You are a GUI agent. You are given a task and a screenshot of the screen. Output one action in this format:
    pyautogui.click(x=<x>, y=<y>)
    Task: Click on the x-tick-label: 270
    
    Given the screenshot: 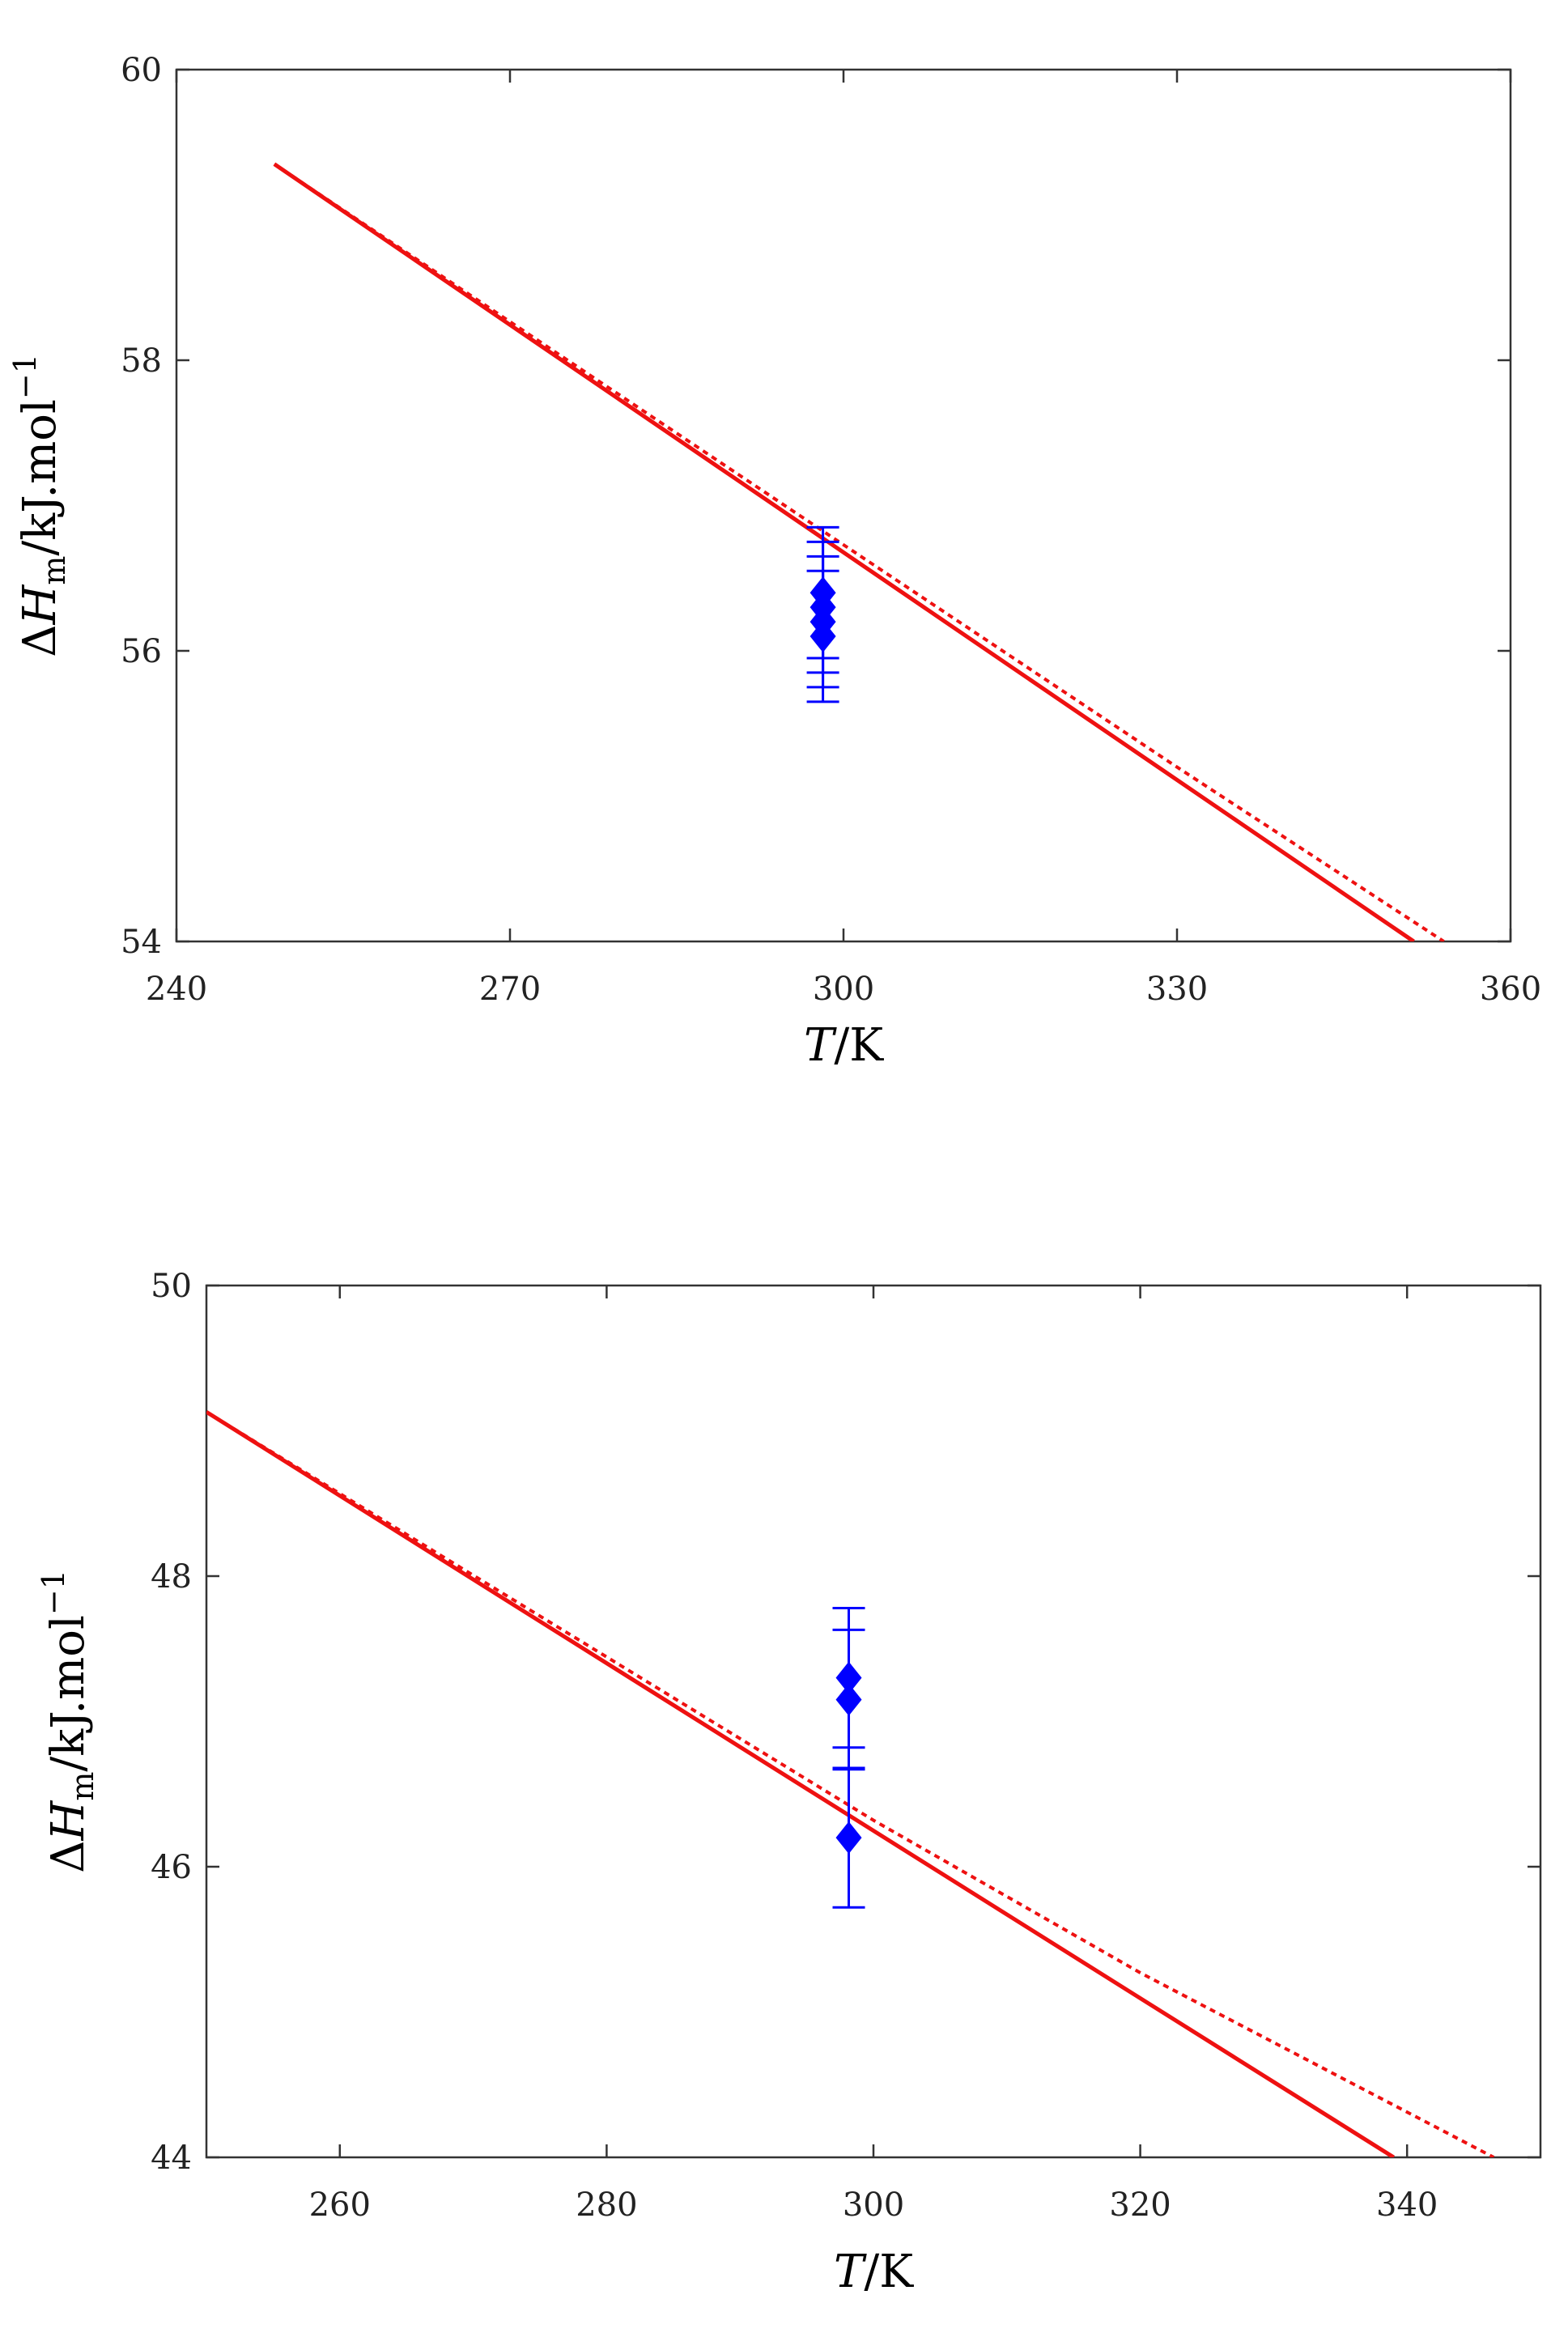 What is the action you would take?
    pyautogui.click(x=510, y=989)
    